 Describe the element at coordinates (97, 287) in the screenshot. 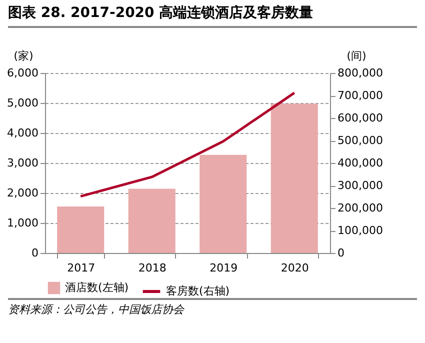

I see `legend-label: 酒店数(左轴)` at that location.